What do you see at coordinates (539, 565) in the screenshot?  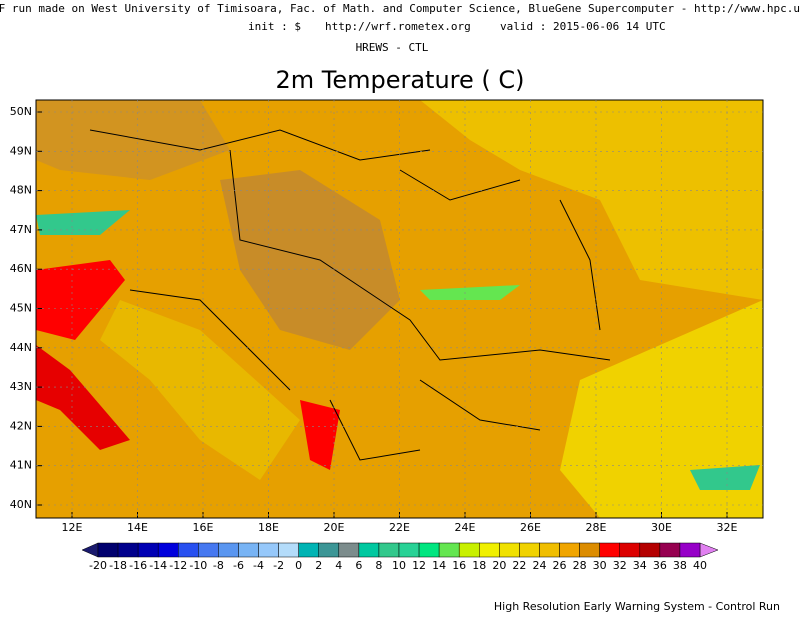 I see `colorbar-label: 24` at bounding box center [539, 565].